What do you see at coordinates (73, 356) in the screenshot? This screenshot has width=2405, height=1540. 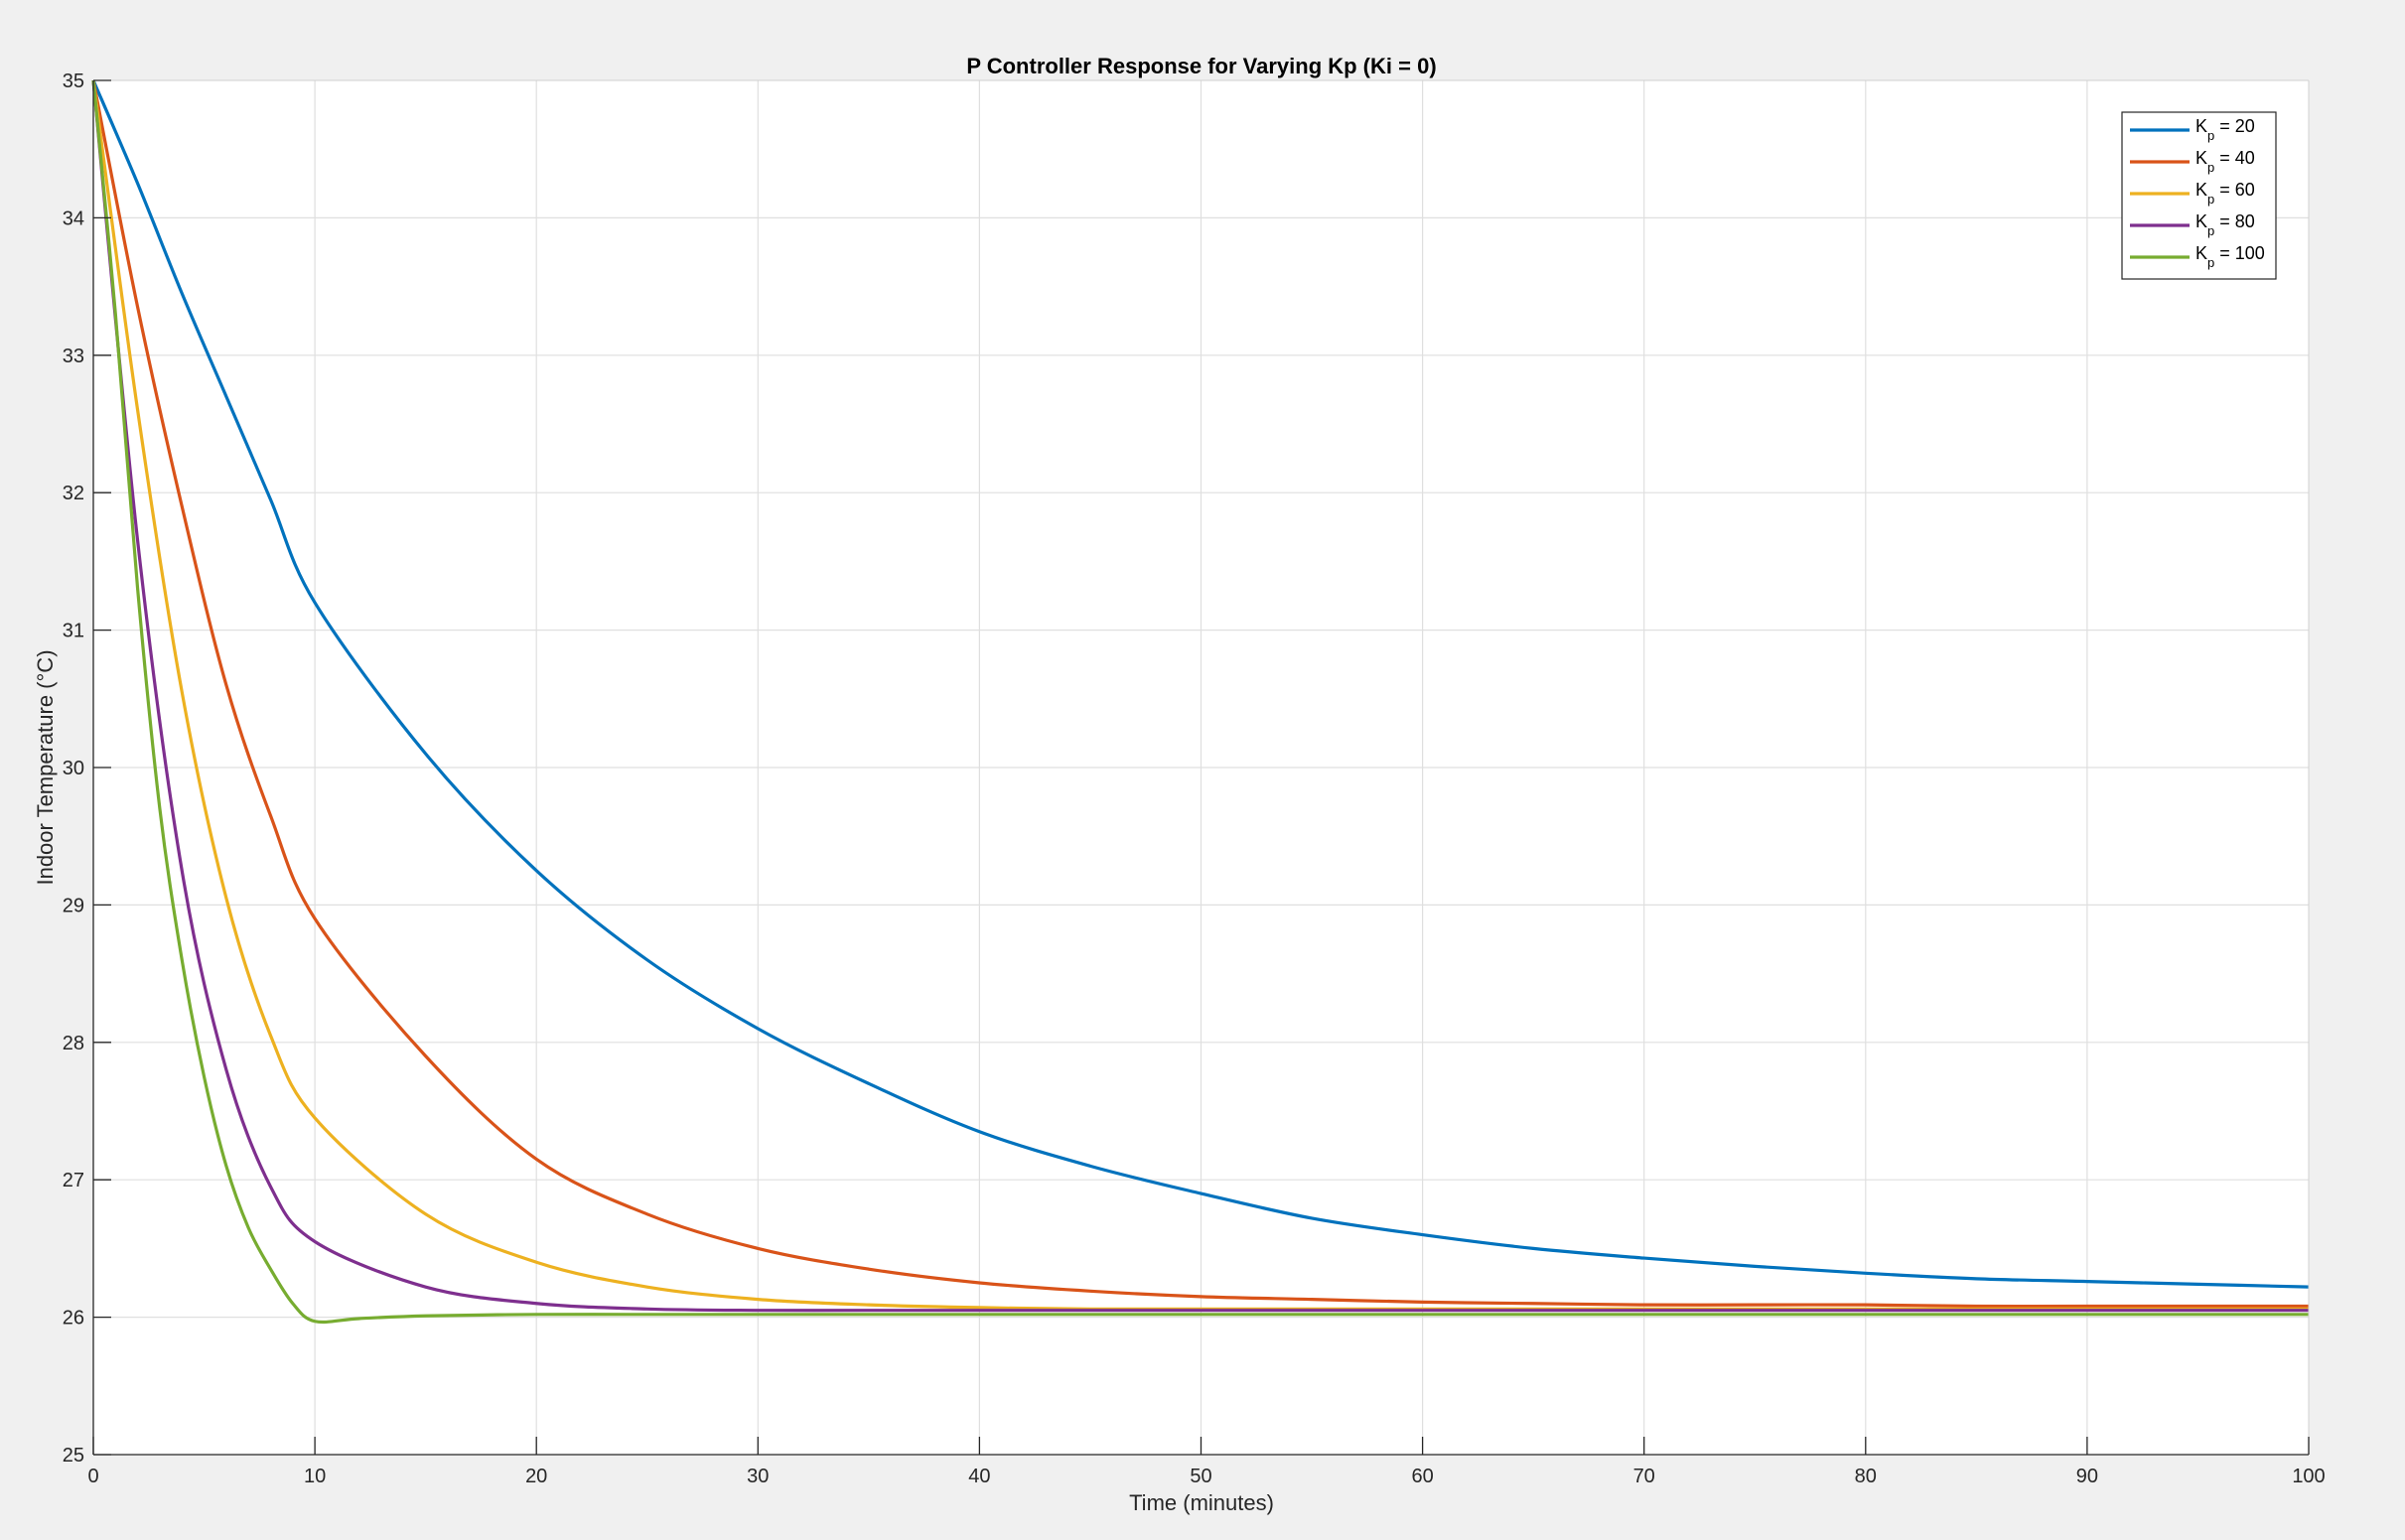 I see `y-tick-label: 33` at bounding box center [73, 356].